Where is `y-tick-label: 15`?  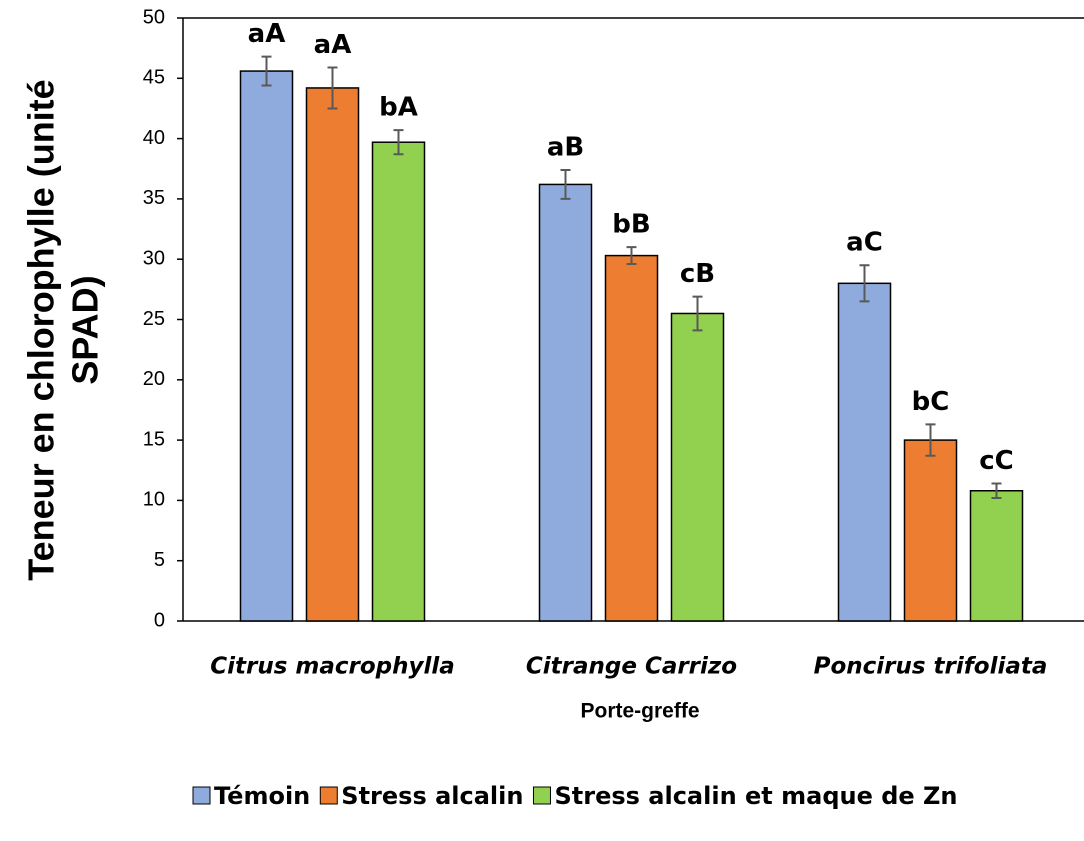
y-tick-label: 15 is located at coordinates (154, 439).